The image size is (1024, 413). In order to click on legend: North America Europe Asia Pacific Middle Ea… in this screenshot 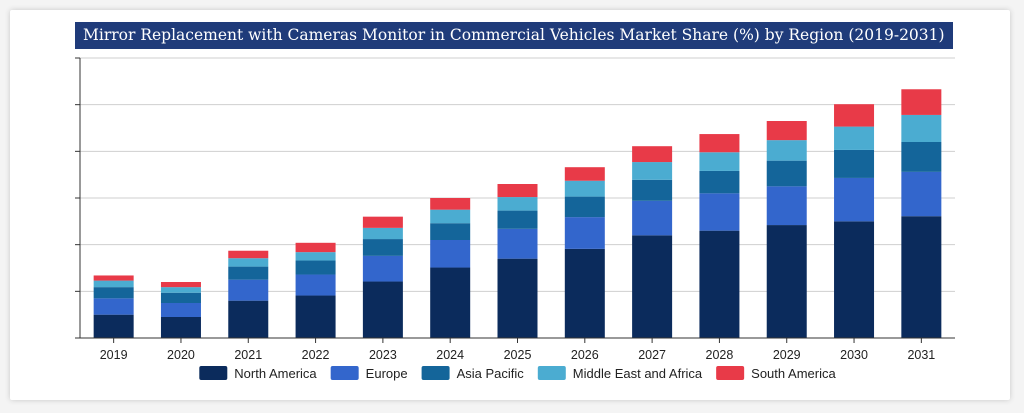, I will do `click(517, 373)`.